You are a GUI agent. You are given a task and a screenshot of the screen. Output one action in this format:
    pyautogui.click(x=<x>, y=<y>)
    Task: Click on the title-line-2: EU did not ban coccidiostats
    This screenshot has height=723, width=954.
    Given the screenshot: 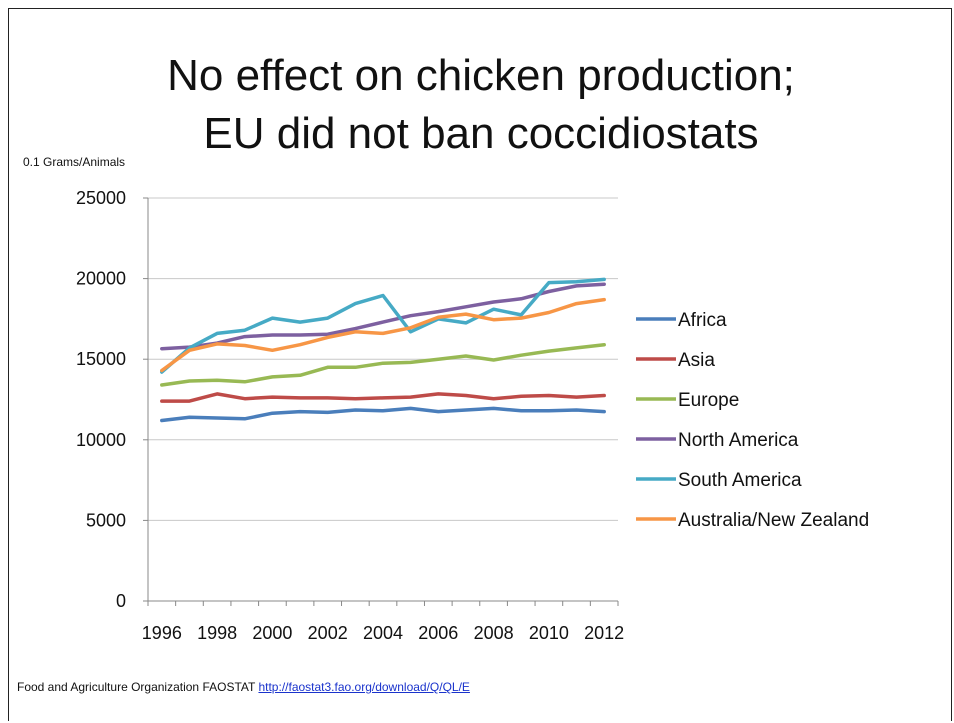 What is the action you would take?
    pyautogui.click(x=481, y=133)
    